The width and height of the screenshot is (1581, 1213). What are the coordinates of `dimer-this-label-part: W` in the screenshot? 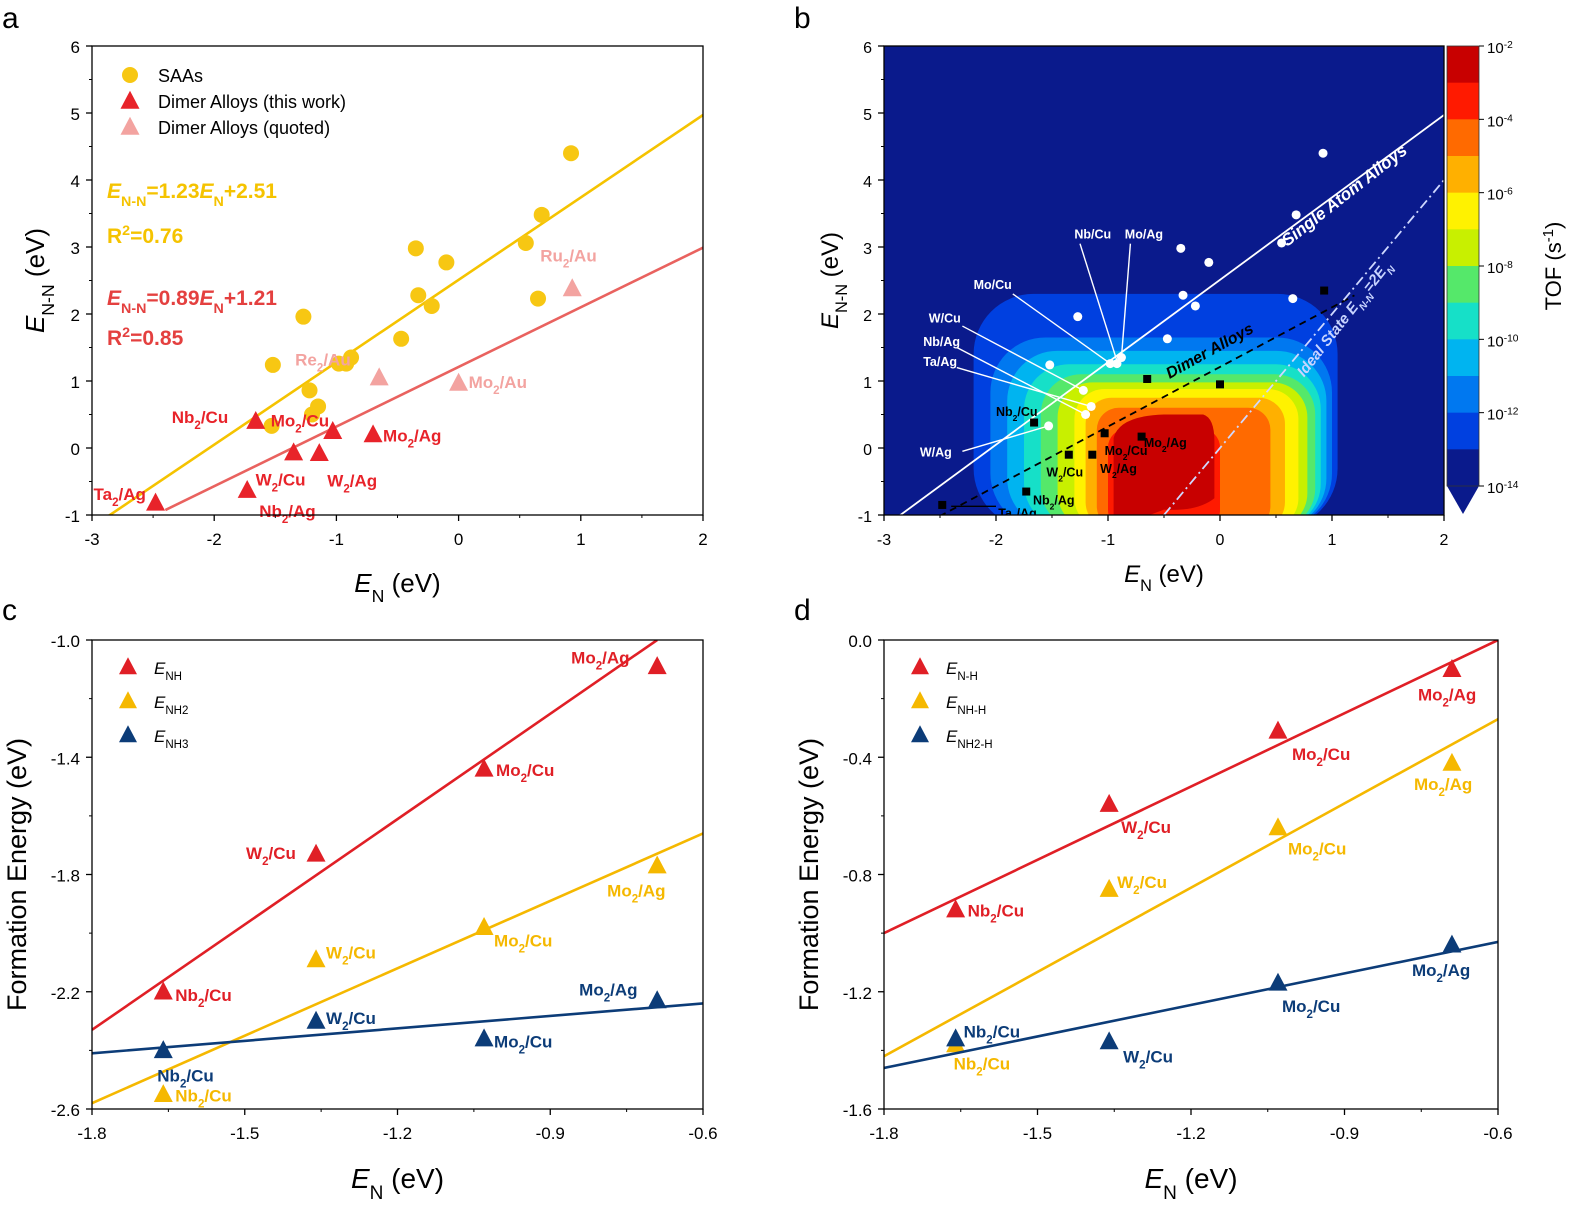 It's located at (335, 480).